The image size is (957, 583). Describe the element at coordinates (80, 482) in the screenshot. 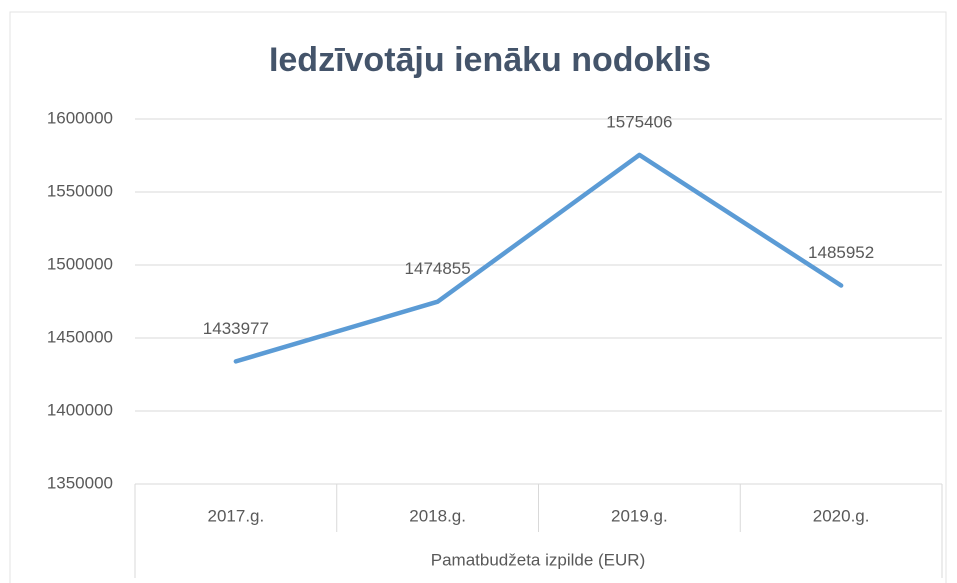

I see `y-tick-label: 1350000` at that location.